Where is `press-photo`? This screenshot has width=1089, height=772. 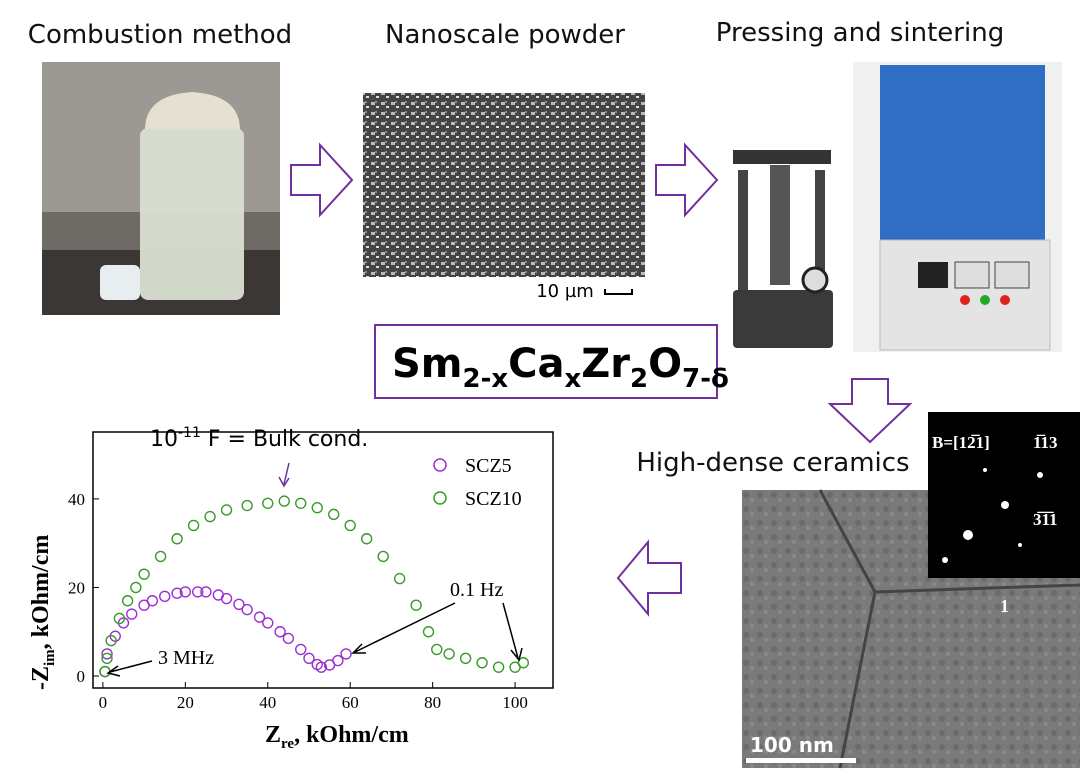
press-photo is located at coordinates (783, 249).